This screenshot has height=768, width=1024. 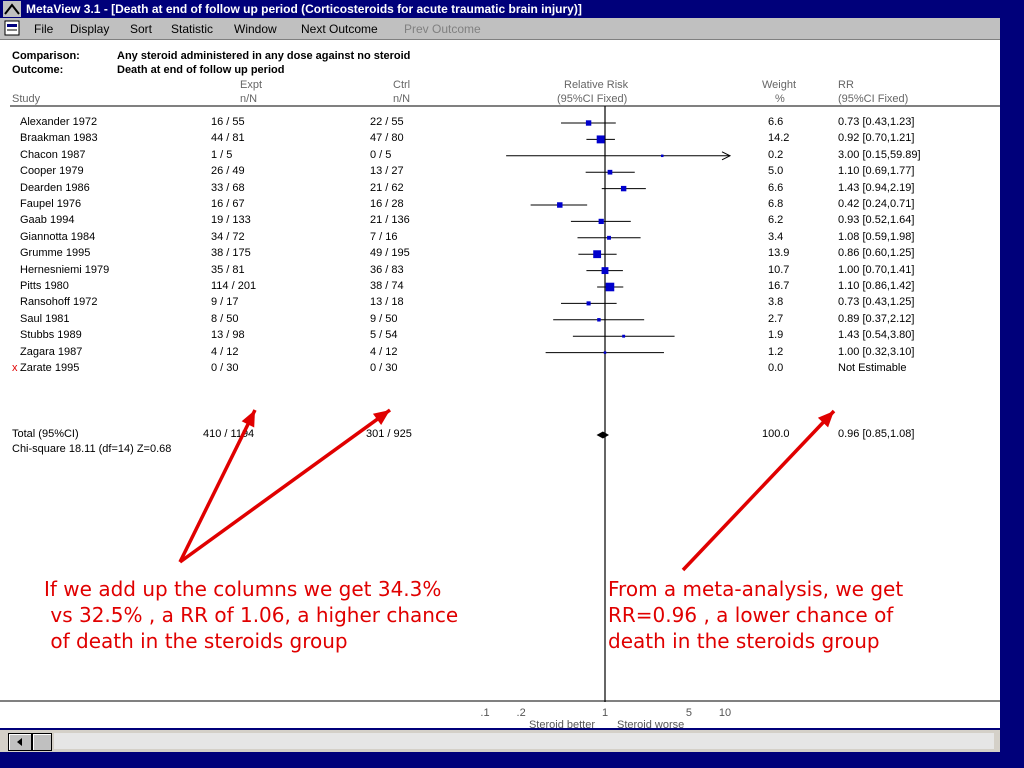 What do you see at coordinates (876, 138) in the screenshot?
I see `rr-value: 0.92 [0.70,1.21]` at bounding box center [876, 138].